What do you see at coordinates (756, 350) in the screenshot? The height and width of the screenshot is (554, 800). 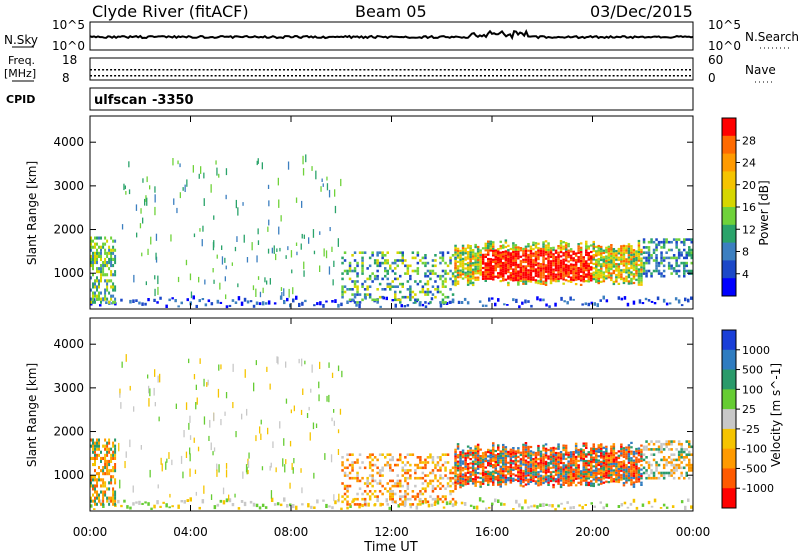 I see `colorbar-tick-label: 1000` at bounding box center [756, 350].